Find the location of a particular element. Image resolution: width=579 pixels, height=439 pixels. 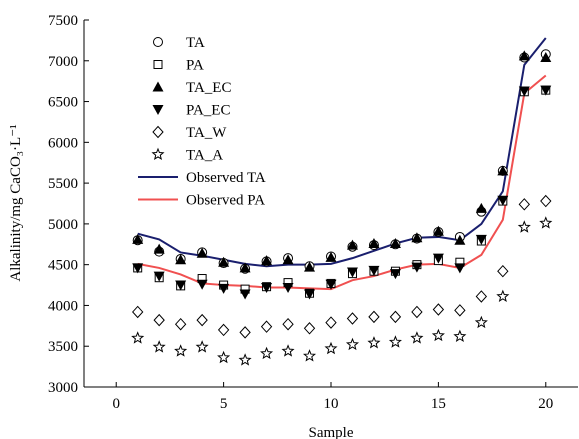

legend-label-ta-a: TA_A is located at coordinates (204, 156).